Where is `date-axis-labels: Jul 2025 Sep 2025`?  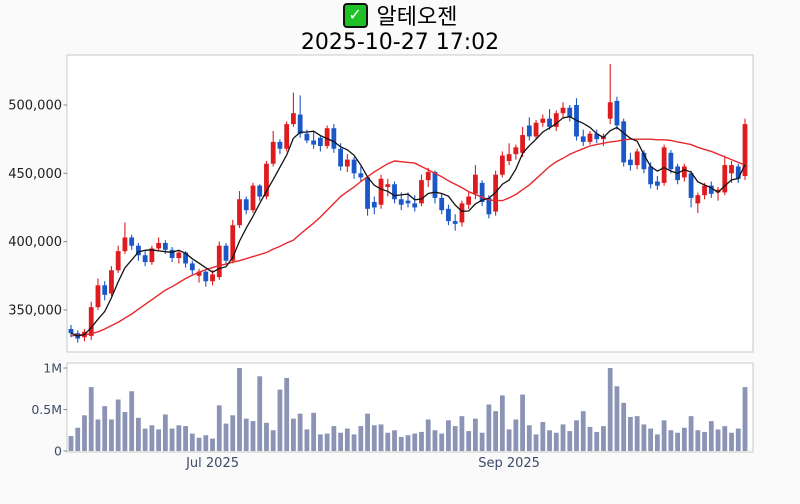 date-axis-labels: Jul 2025 Sep 2025 is located at coordinates (362, 463).